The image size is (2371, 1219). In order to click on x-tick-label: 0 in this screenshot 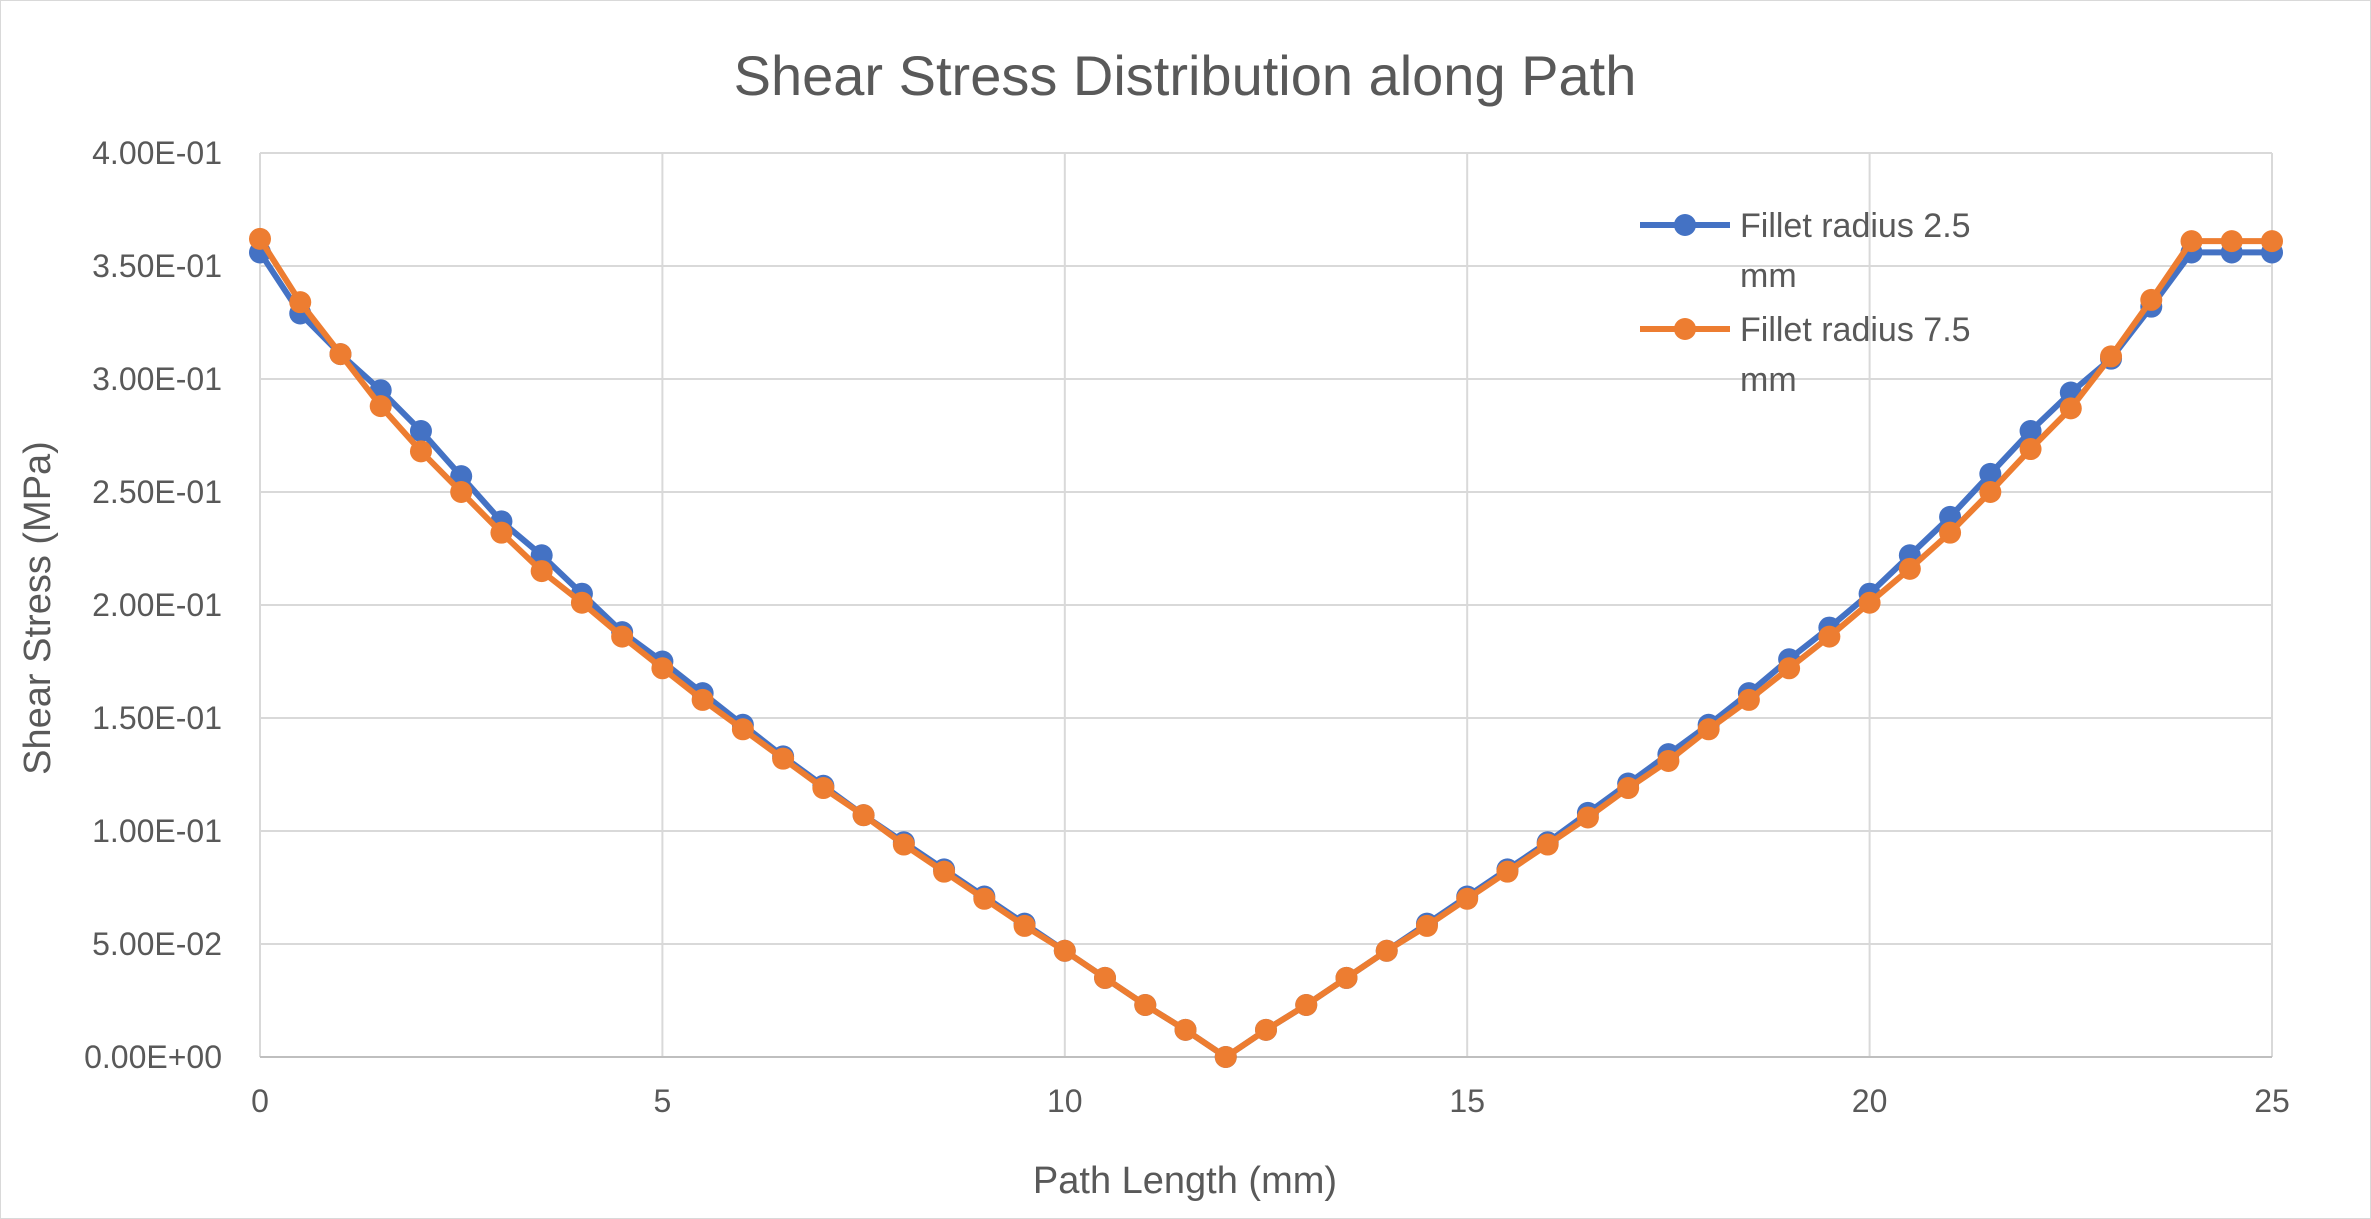, I will do `click(260, 1101)`.